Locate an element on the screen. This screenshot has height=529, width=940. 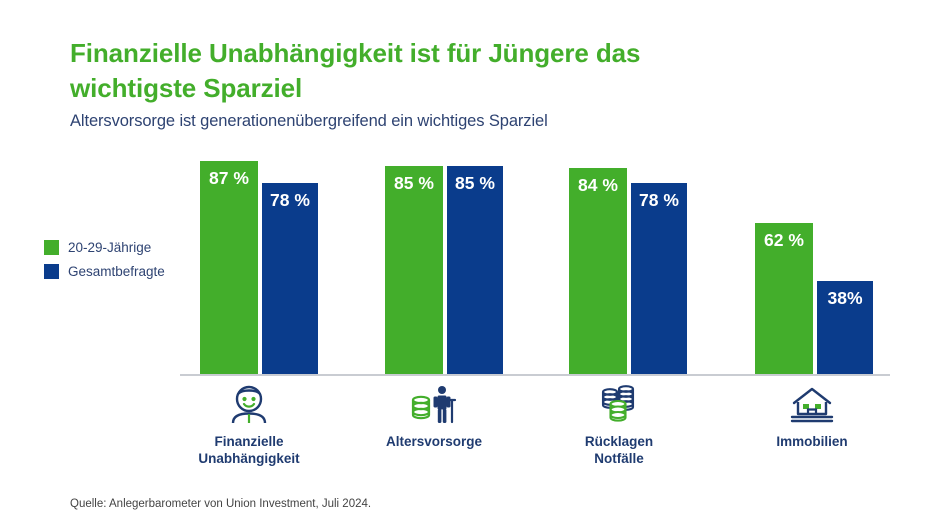
bar-gesamtbefragte-finanzielle-unabhaengigkeit: 78 % is located at coordinates (290, 279).